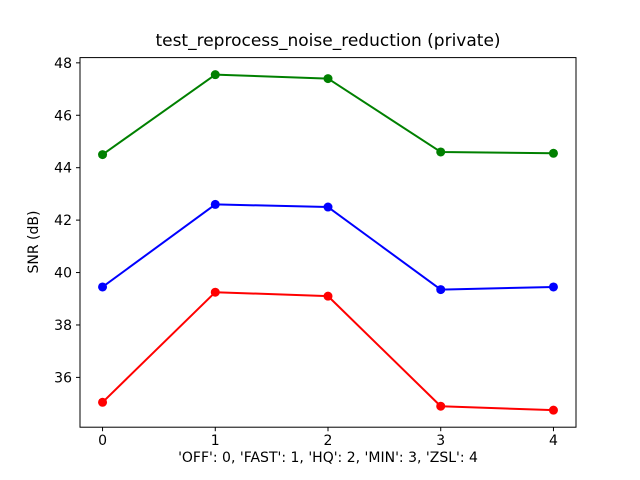  What do you see at coordinates (102, 441) in the screenshot?
I see `x-tick-label: 0` at bounding box center [102, 441].